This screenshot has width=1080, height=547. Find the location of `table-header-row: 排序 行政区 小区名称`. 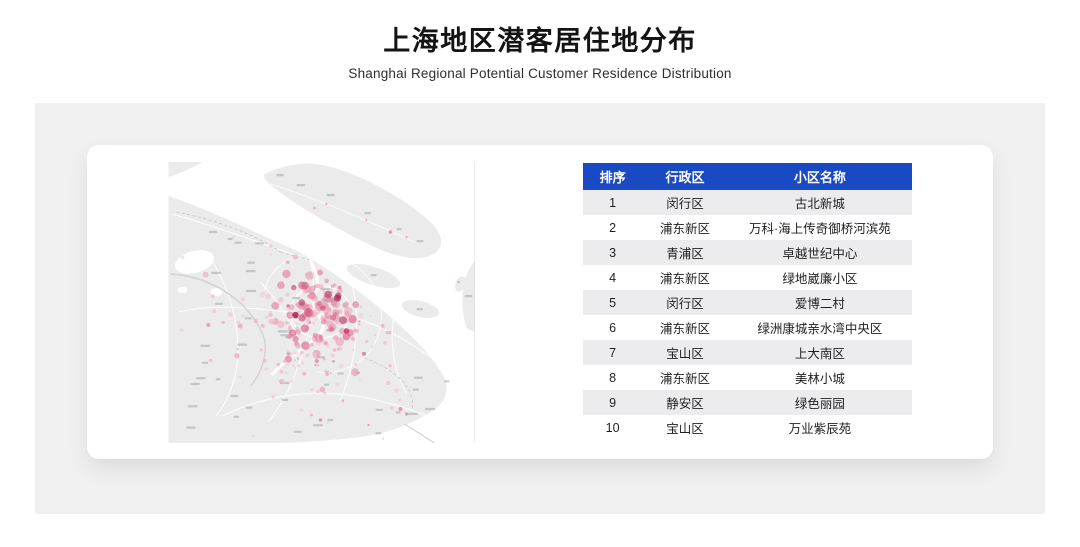

table-header-row: 排序 行政区 小区名称 is located at coordinates (747, 176).